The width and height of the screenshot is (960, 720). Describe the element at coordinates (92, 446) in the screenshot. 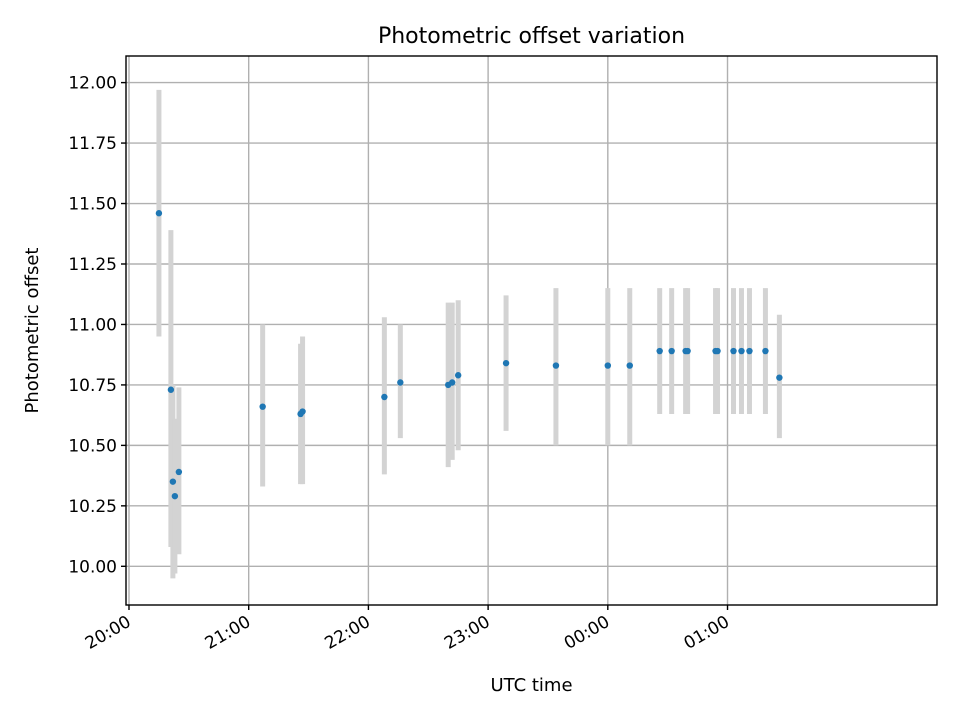

I see `y-tick-label: 10.50` at that location.